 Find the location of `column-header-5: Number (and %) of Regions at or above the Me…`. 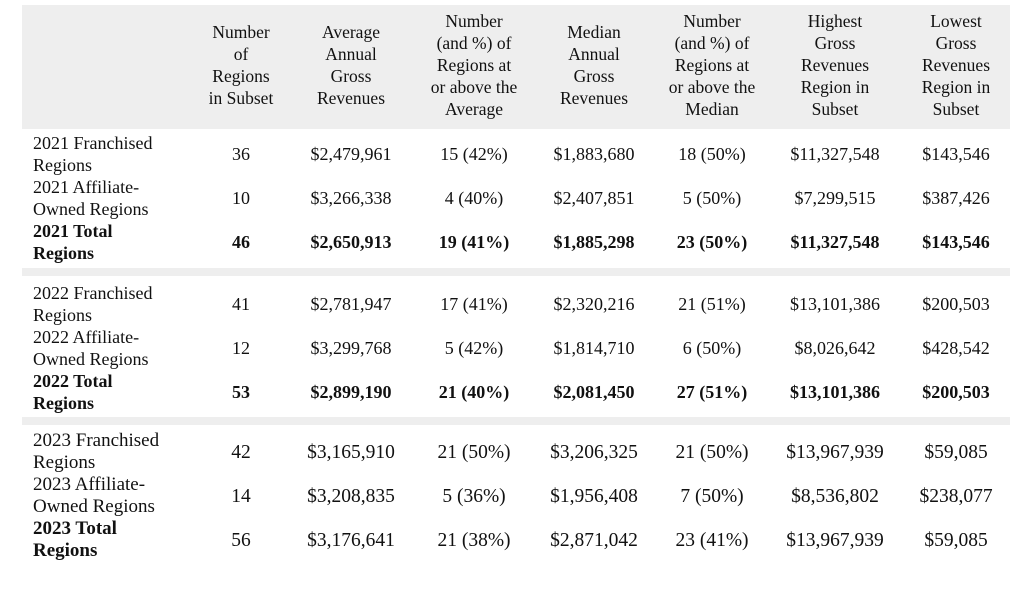

column-header-5: Number (and %) of Regions at or above the Me… is located at coordinates (712, 65).